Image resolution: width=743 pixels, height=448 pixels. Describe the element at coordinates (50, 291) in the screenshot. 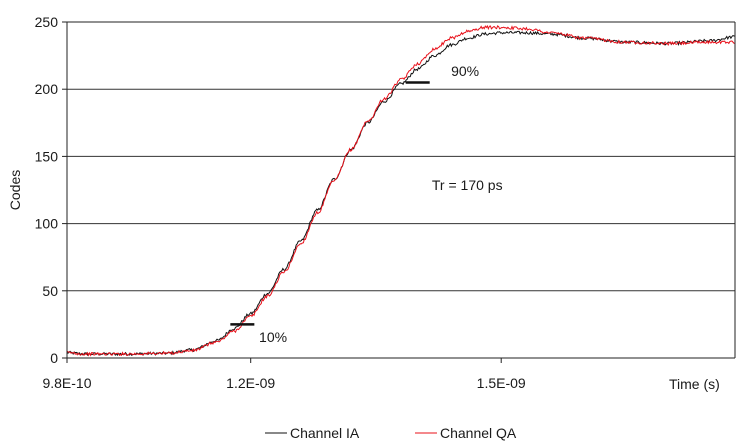

I see `y-tick-label: 50` at that location.